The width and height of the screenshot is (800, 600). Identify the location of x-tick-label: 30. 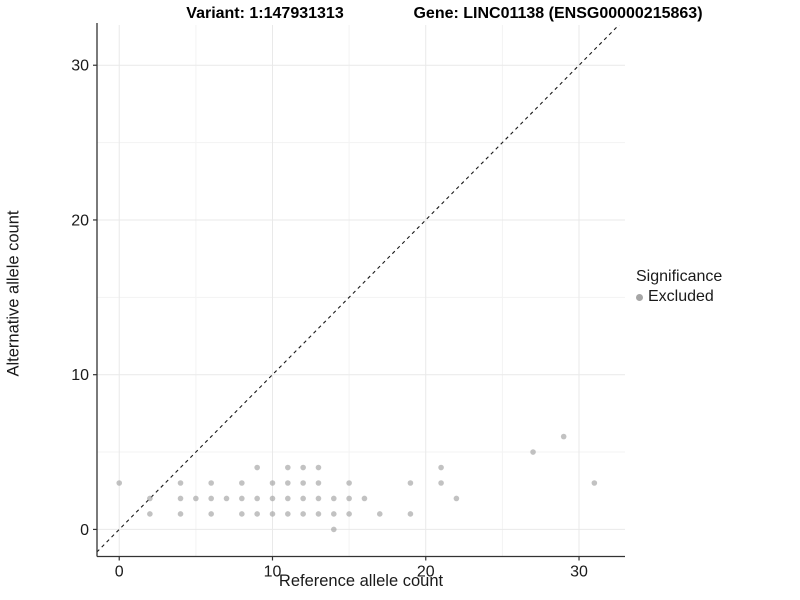
(579, 572).